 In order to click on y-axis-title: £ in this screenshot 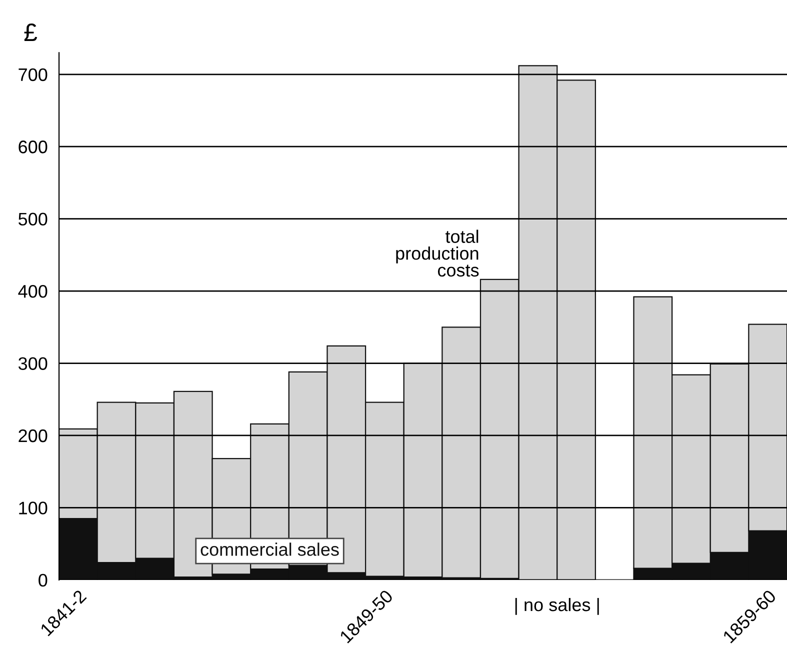, I will do `click(31, 32)`.